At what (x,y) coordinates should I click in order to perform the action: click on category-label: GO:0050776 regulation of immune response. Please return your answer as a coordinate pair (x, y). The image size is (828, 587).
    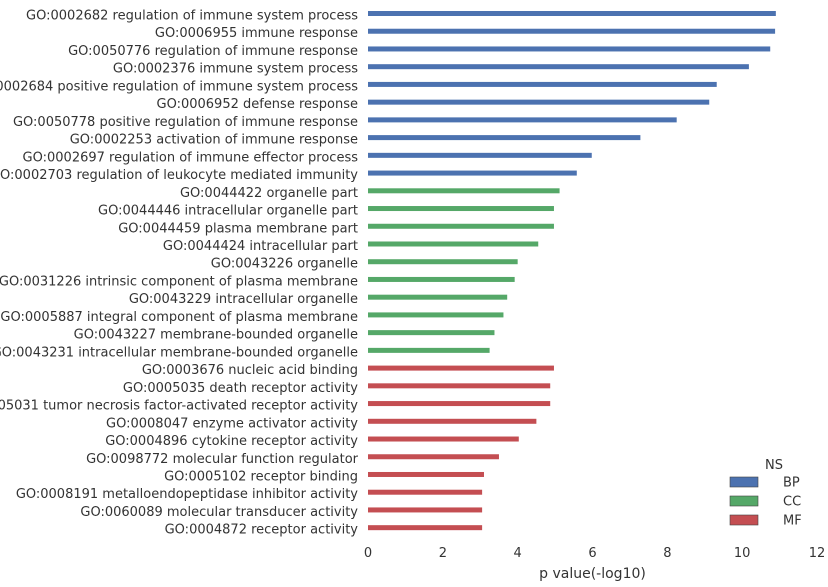
    Looking at the image, I should click on (213, 51).